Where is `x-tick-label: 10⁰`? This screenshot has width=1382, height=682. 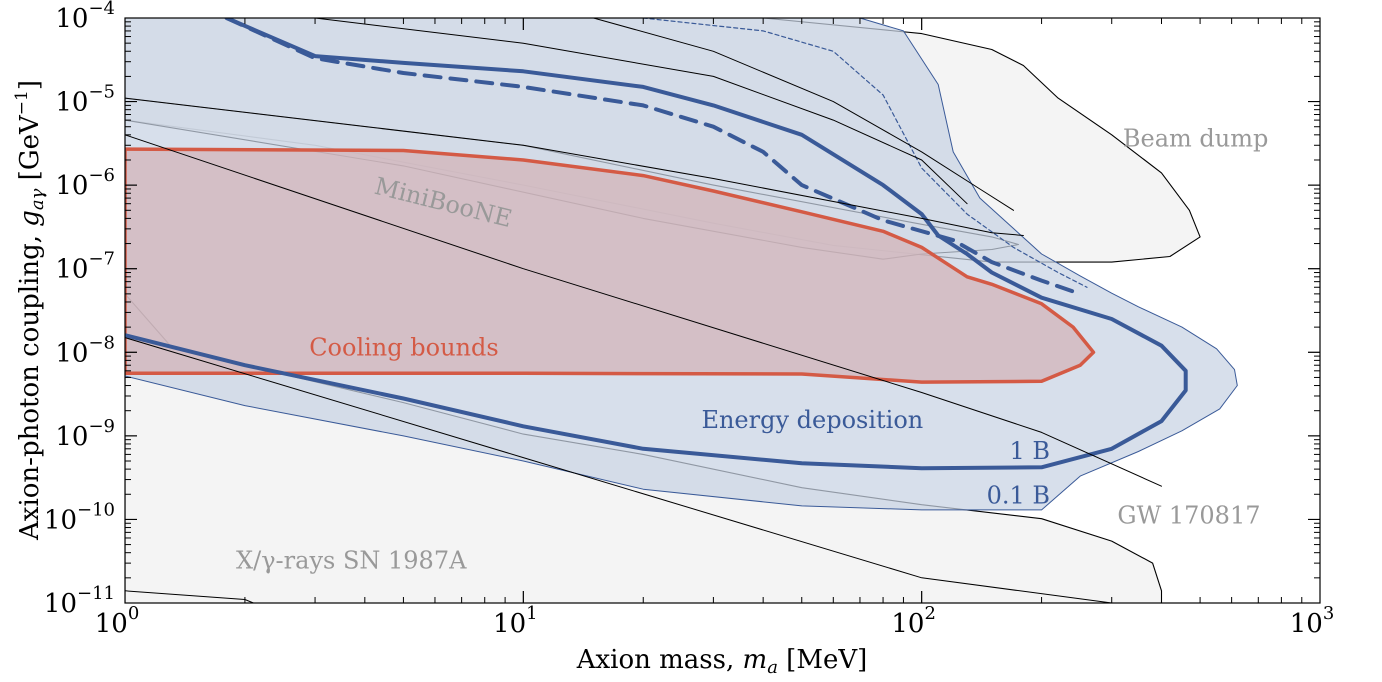 x-tick-label: 10⁰ is located at coordinates (117, 621).